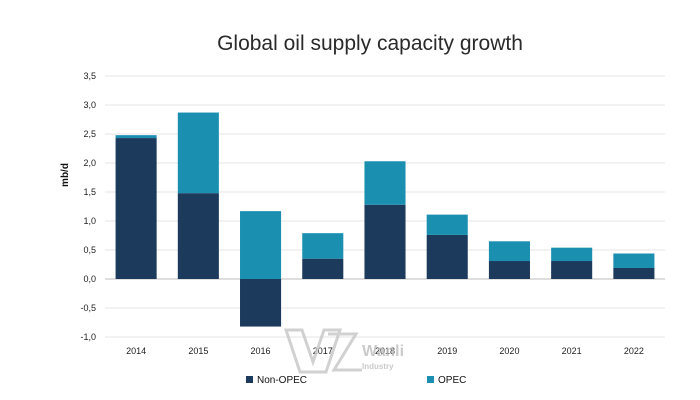 The width and height of the screenshot is (700, 400). I want to click on watermark-brand: Wanli, so click(383, 351).